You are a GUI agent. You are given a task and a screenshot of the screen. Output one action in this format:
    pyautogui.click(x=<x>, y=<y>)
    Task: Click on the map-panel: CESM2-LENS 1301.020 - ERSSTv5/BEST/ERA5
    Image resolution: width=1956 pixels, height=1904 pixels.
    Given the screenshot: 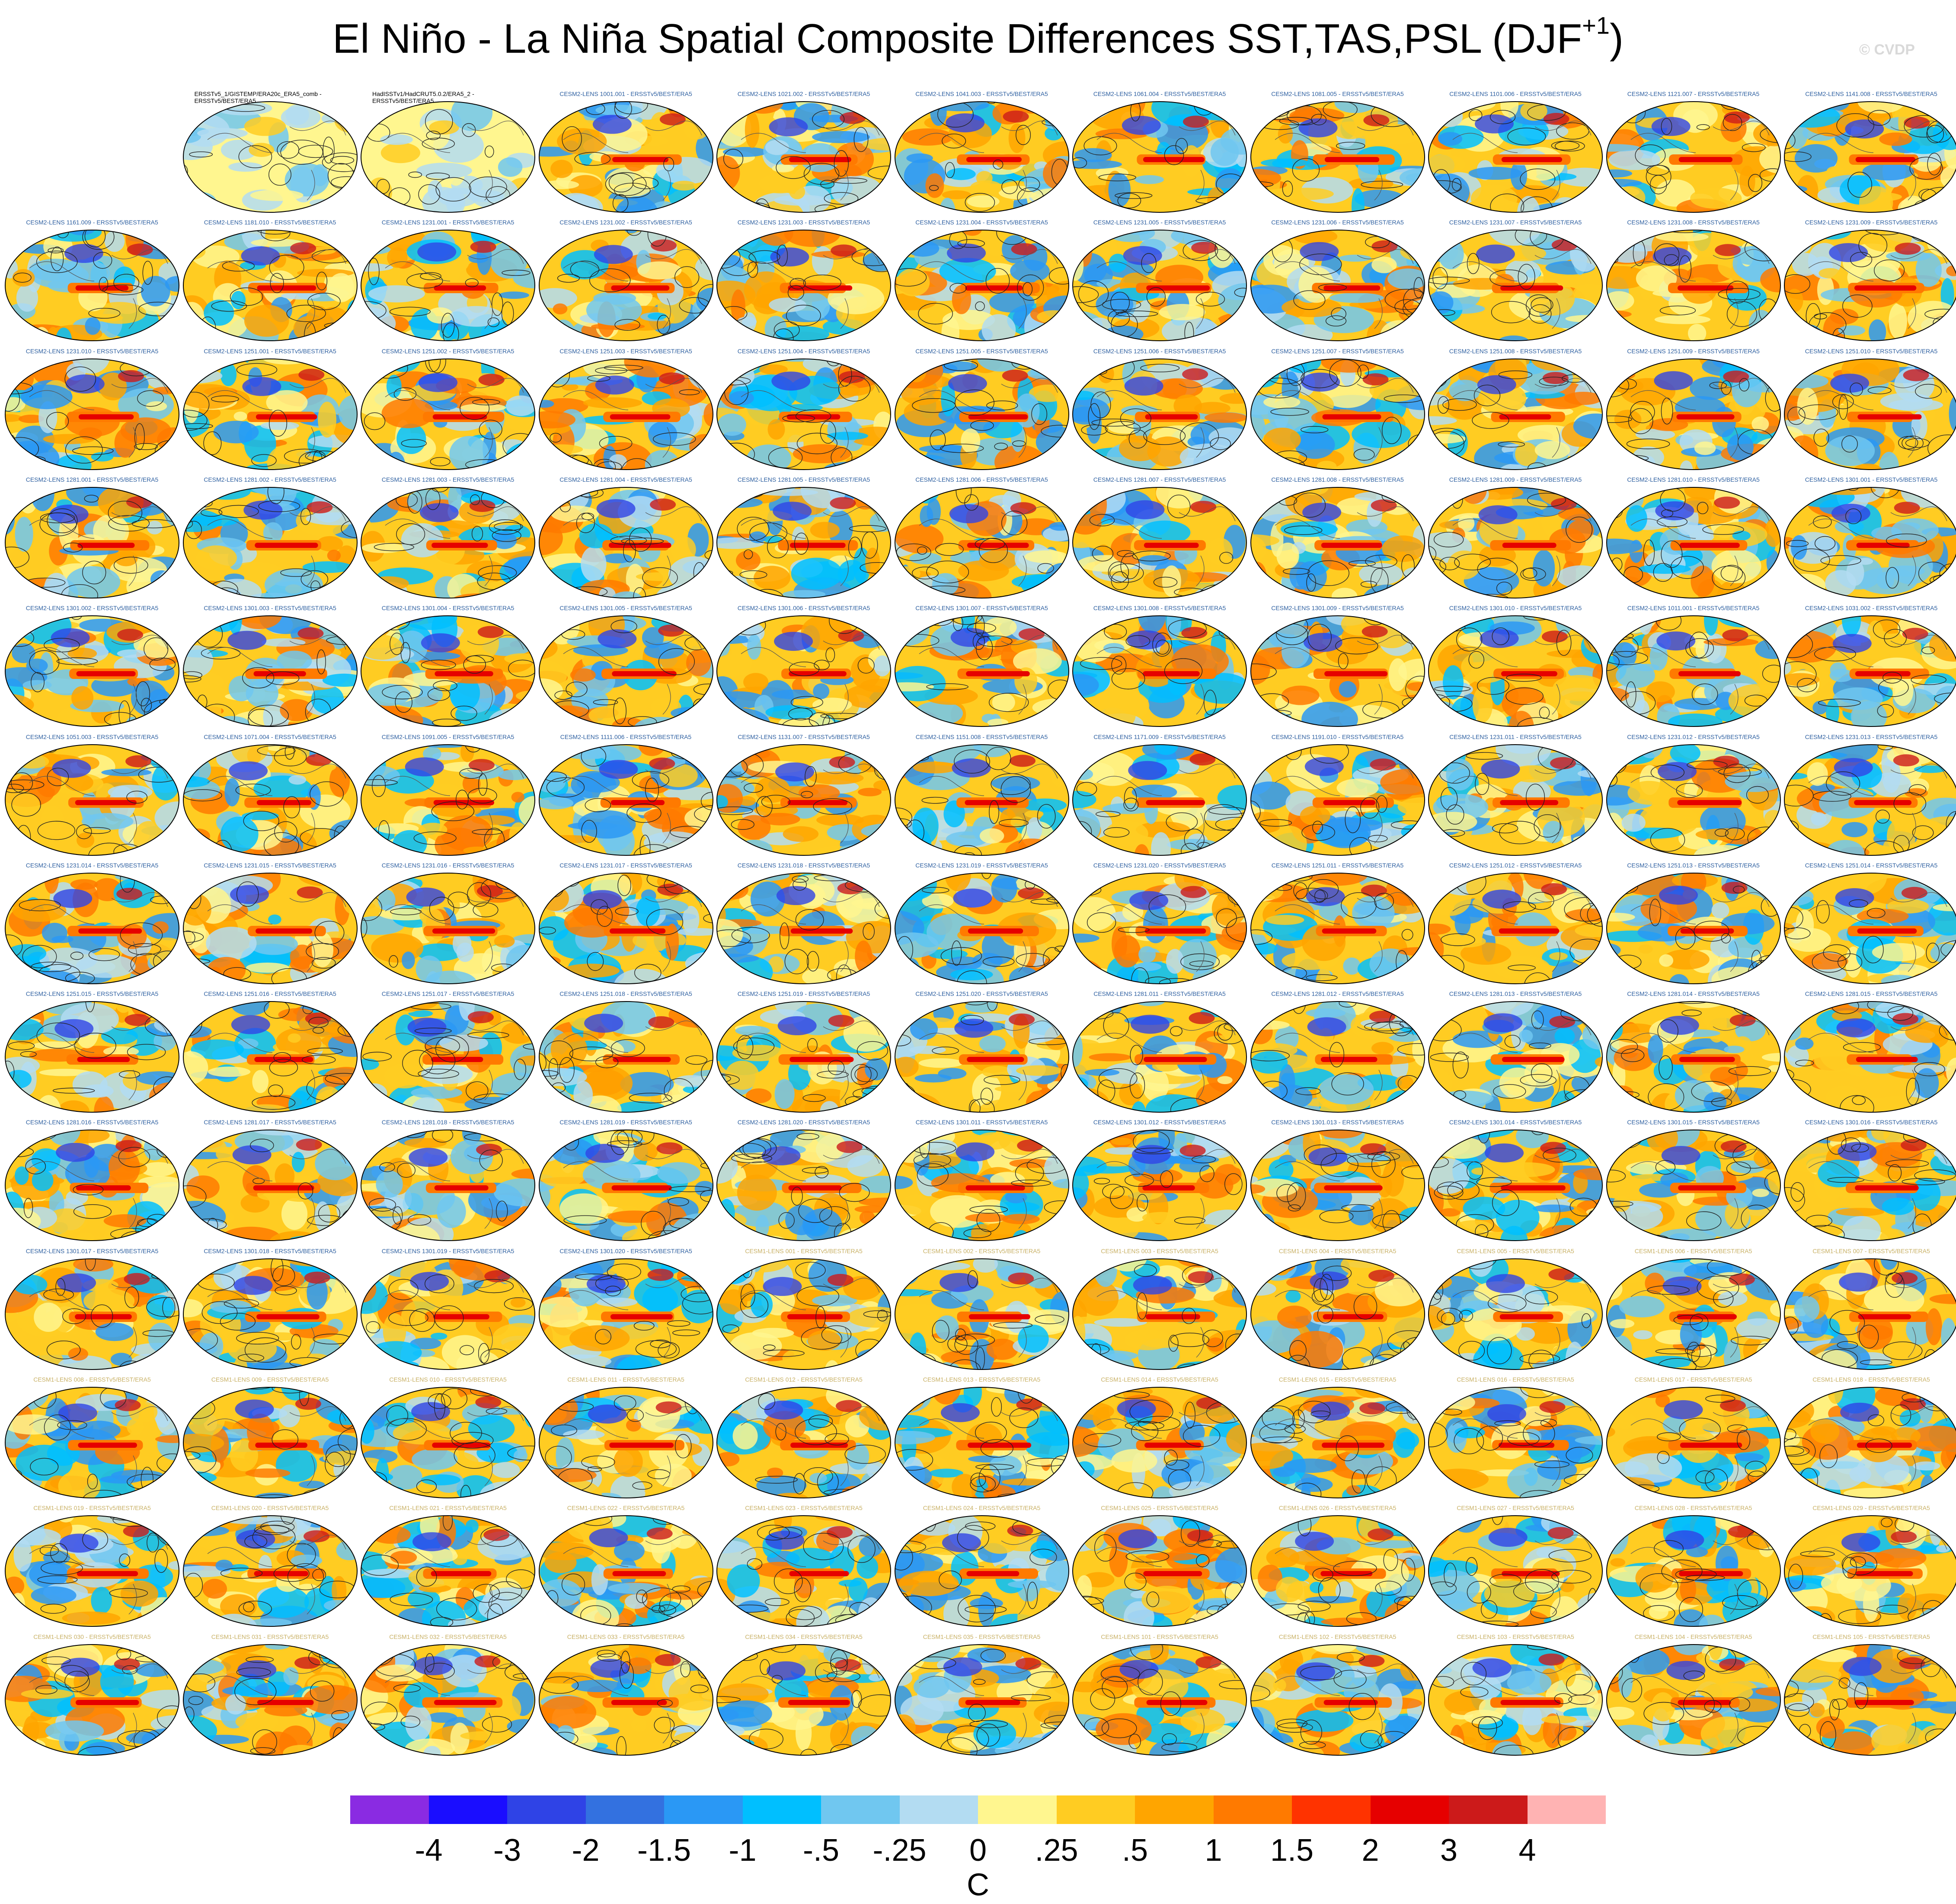 What is the action you would take?
    pyautogui.click(x=626, y=1311)
    